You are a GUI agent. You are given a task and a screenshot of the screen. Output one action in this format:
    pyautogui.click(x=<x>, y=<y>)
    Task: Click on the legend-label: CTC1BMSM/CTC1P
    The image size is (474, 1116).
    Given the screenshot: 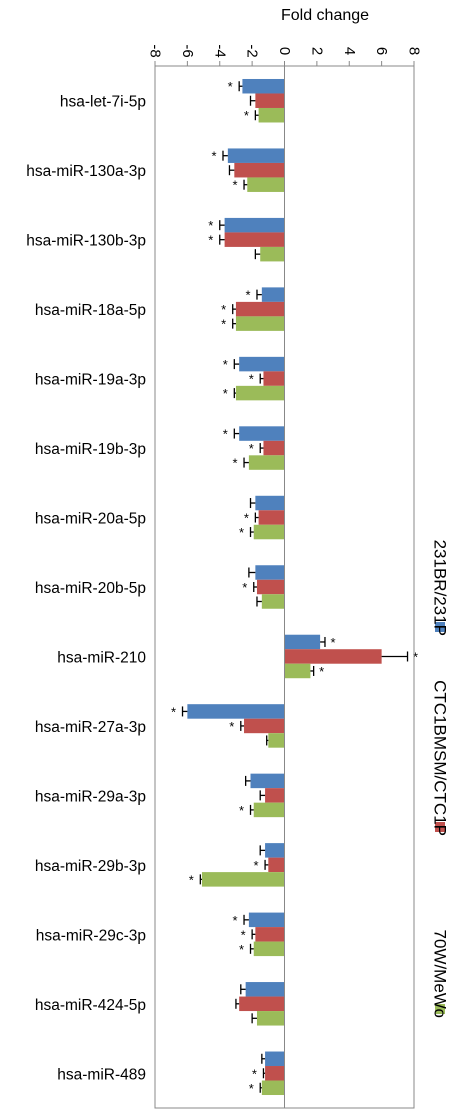 What is the action you would take?
    pyautogui.click(x=440, y=758)
    